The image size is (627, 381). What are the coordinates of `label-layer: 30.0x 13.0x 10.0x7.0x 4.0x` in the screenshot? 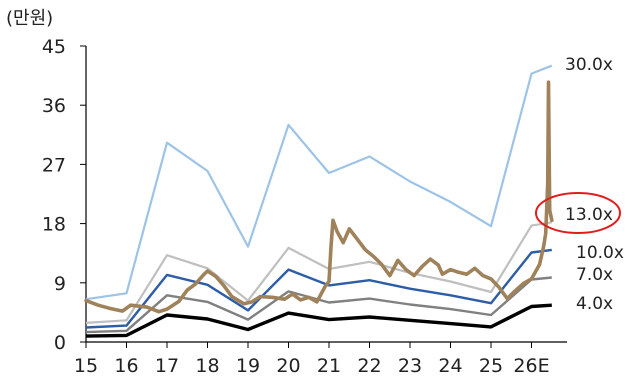 It's located at (579, 184).